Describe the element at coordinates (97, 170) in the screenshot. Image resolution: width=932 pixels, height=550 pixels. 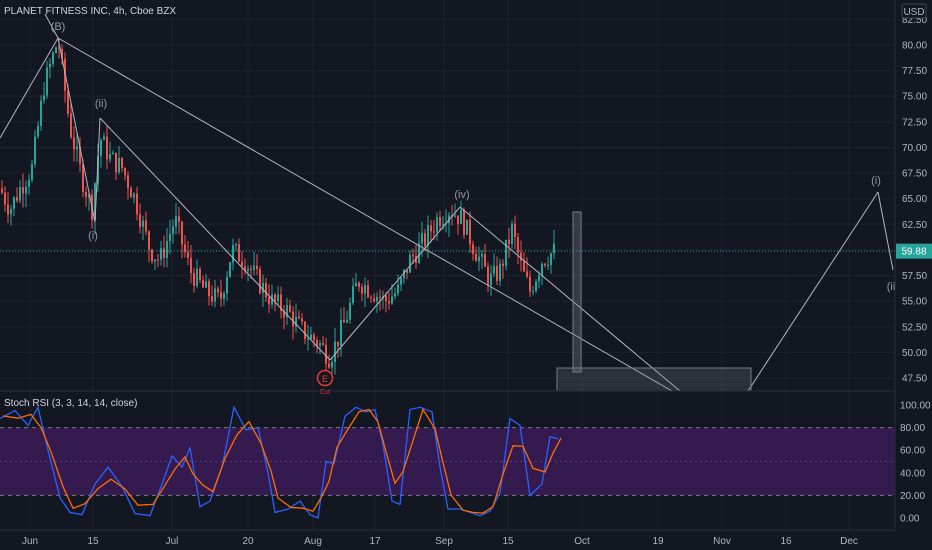
I see `trendline-wave-i-ii` at that location.